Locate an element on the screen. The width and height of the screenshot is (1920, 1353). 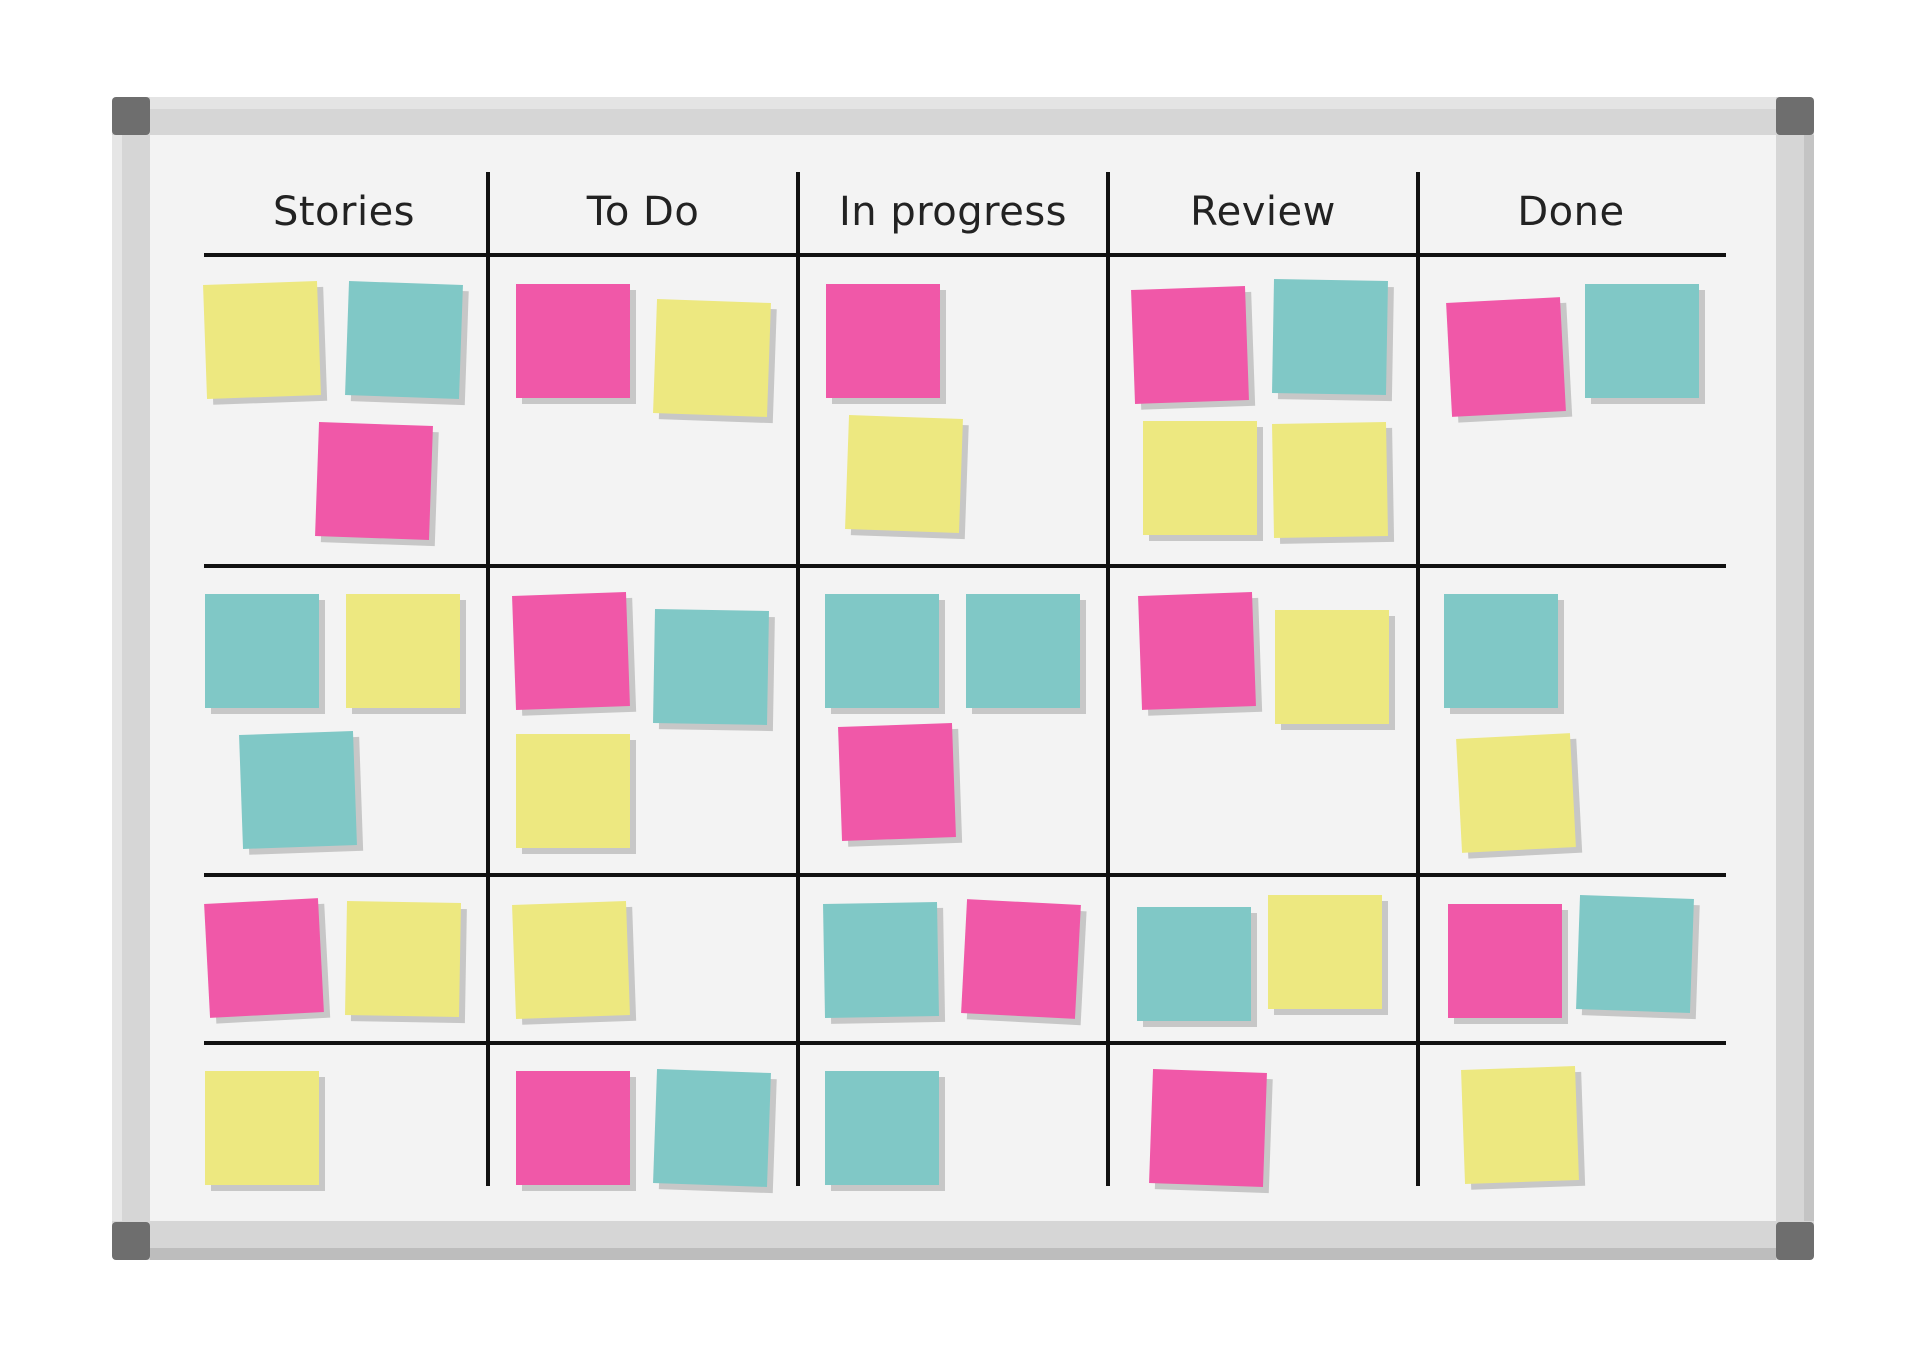
frame-corner-top-left is located at coordinates (131, 116).